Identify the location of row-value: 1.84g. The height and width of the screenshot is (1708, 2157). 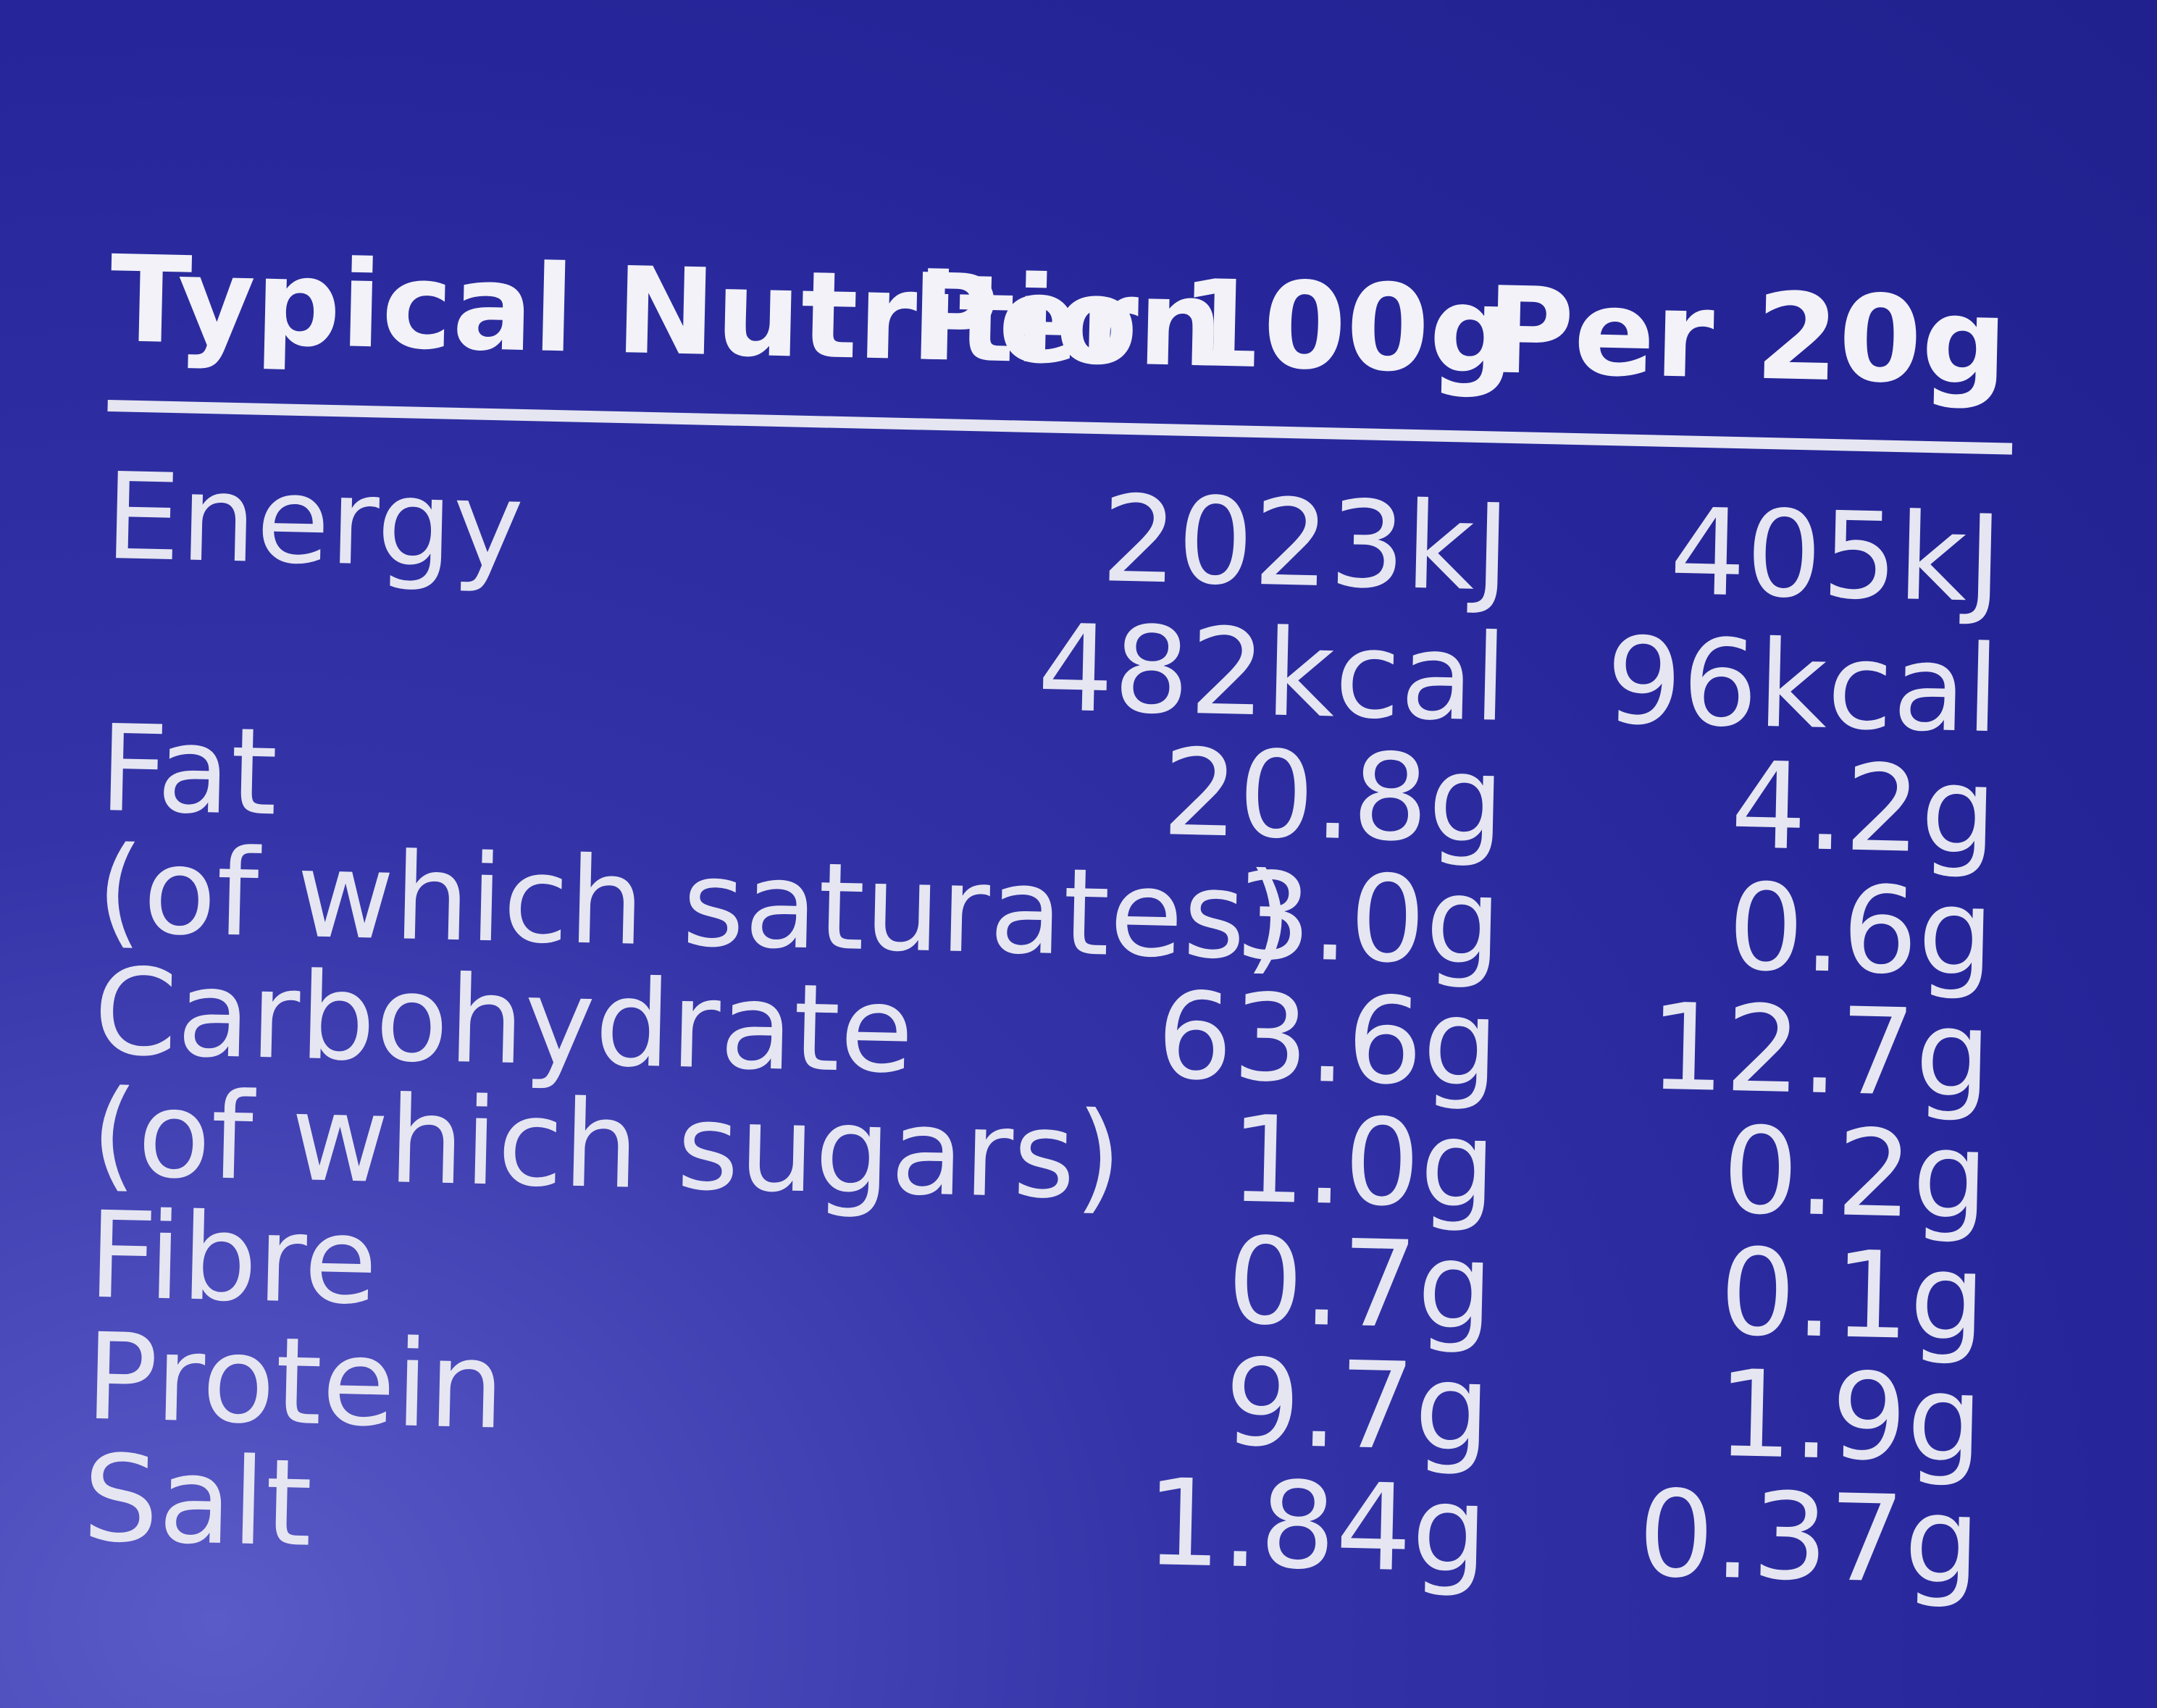
(1316, 1526).